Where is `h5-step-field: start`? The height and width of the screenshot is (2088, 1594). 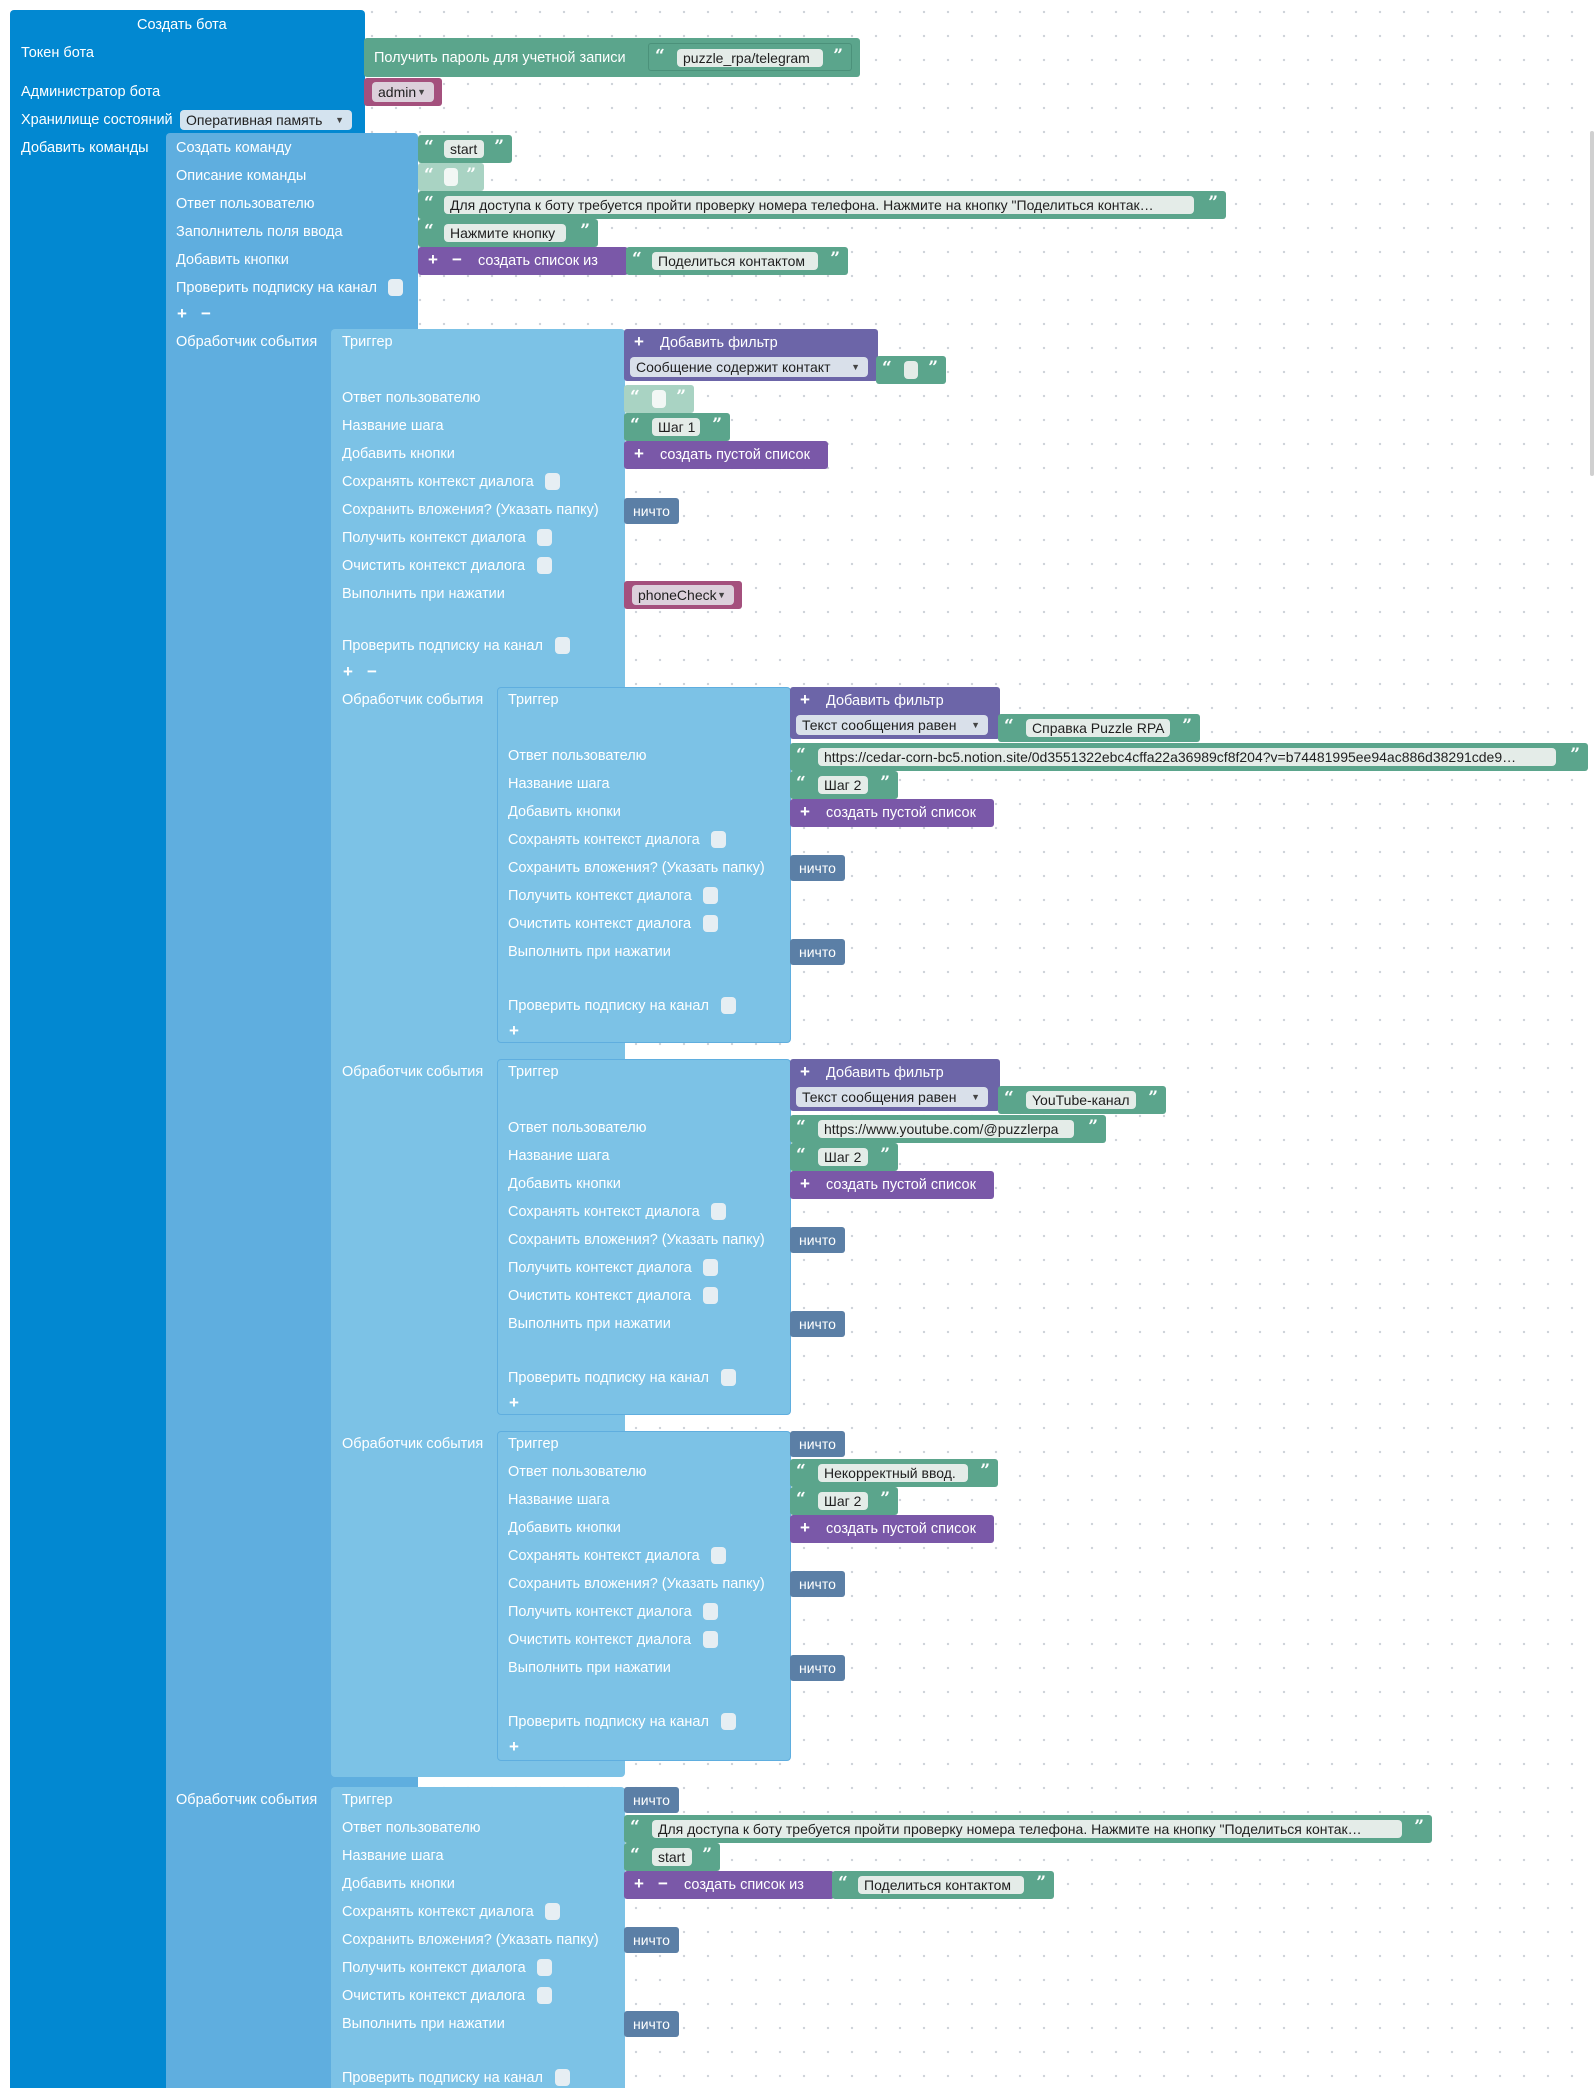 h5-step-field: start is located at coordinates (672, 1857).